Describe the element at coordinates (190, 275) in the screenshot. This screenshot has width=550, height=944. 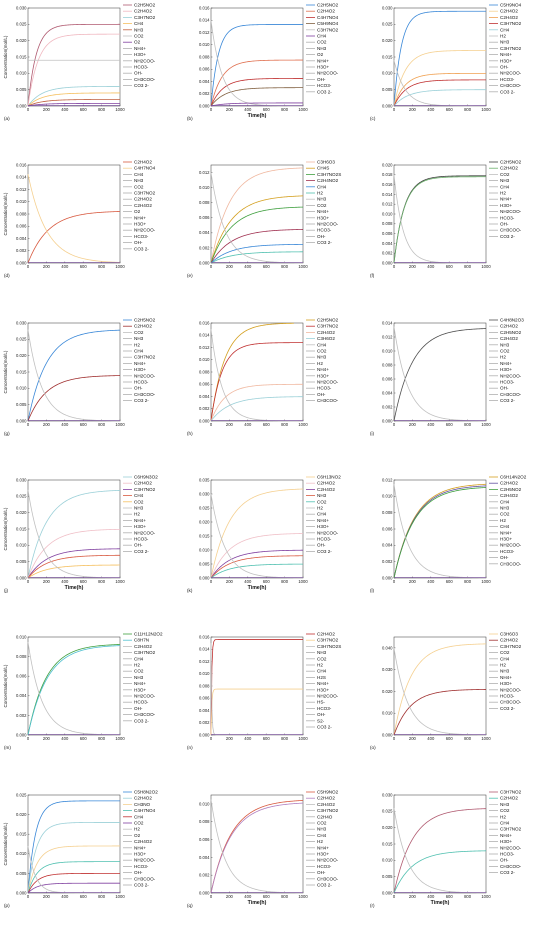
I see `panel-label: (e)` at that location.